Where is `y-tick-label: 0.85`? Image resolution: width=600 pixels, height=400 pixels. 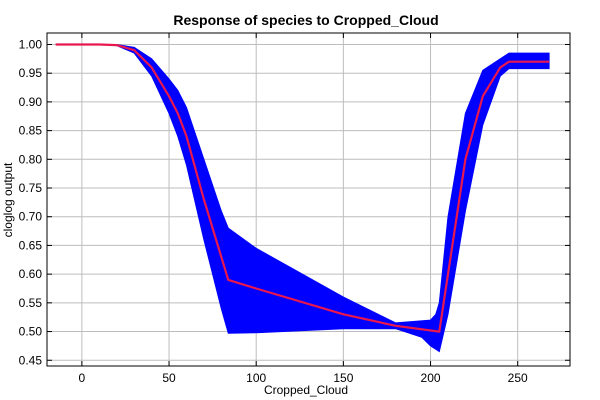 y-tick-label: 0.85 is located at coordinates (31, 131).